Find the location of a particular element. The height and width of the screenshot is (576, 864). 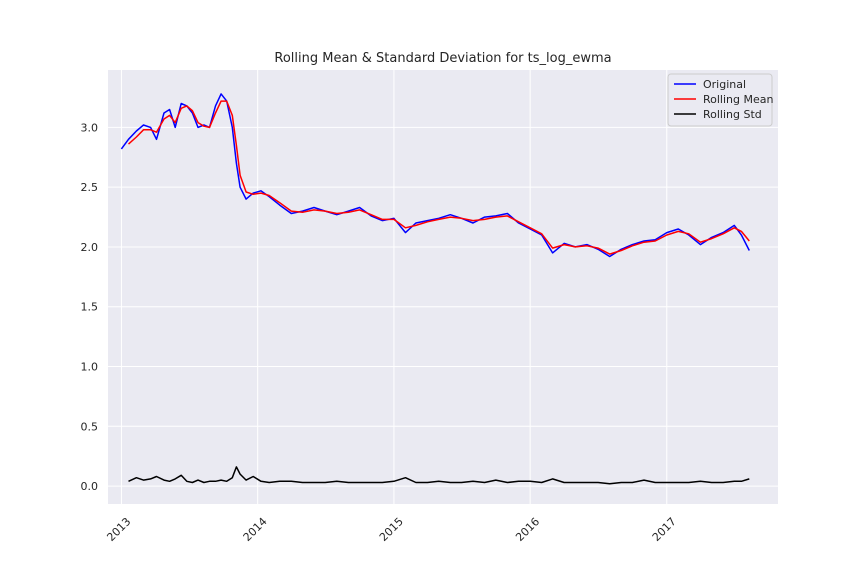

y-tick-label: 1.0 is located at coordinates (90, 367).